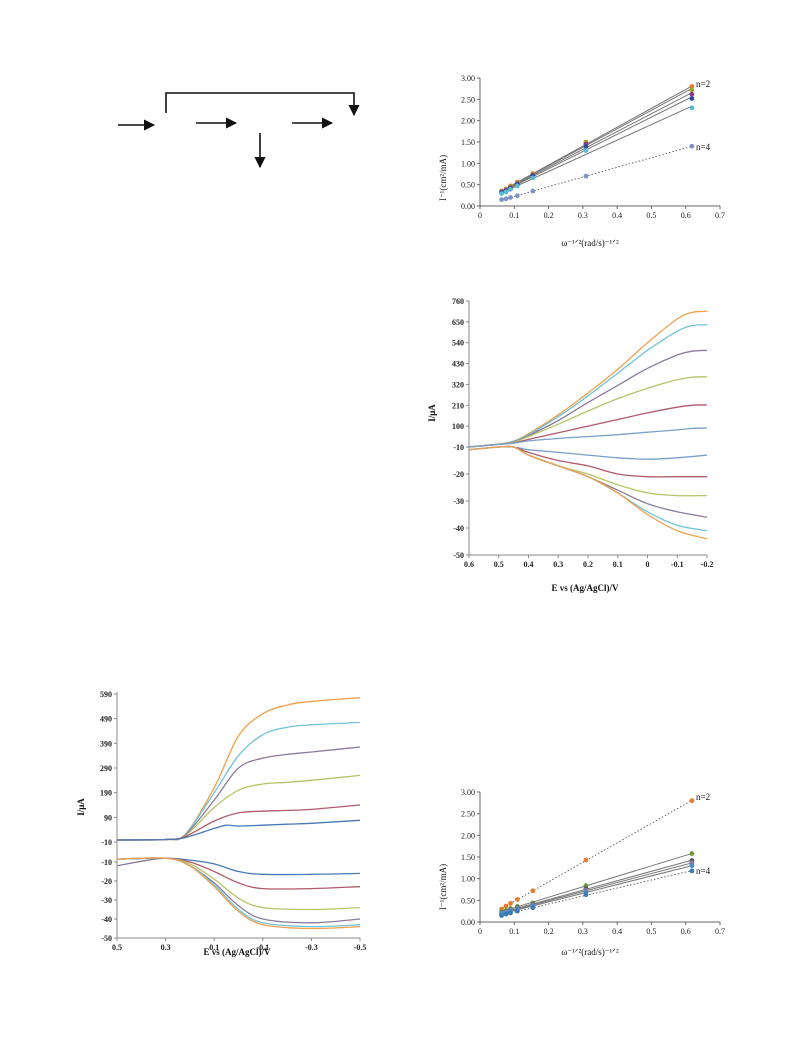  Describe the element at coordinates (311, 947) in the screenshot. I see `lsv2-x-tick-label: -0.3` at that location.